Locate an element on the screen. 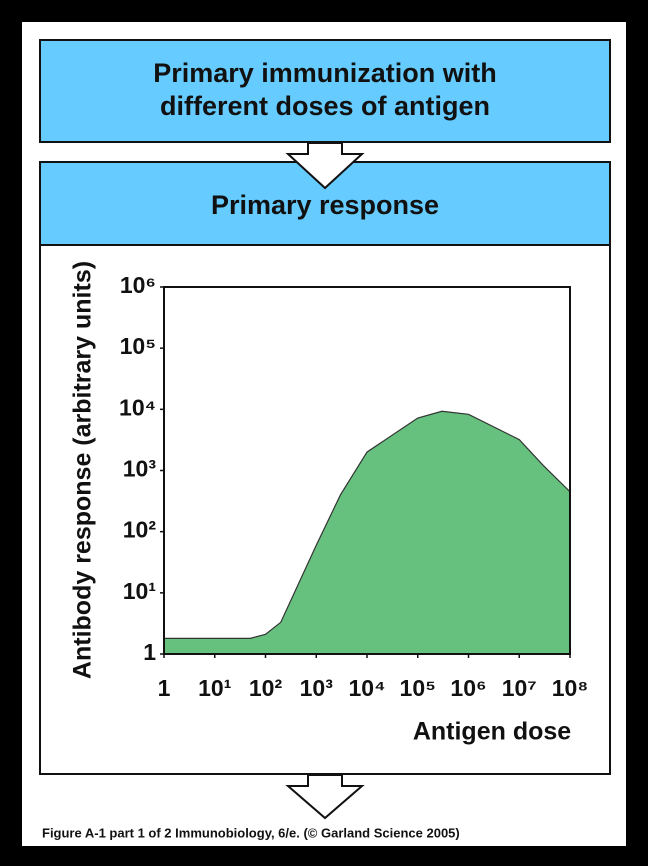 The image size is (648, 866). x-tick-label: 10⁷ is located at coordinates (519, 688).